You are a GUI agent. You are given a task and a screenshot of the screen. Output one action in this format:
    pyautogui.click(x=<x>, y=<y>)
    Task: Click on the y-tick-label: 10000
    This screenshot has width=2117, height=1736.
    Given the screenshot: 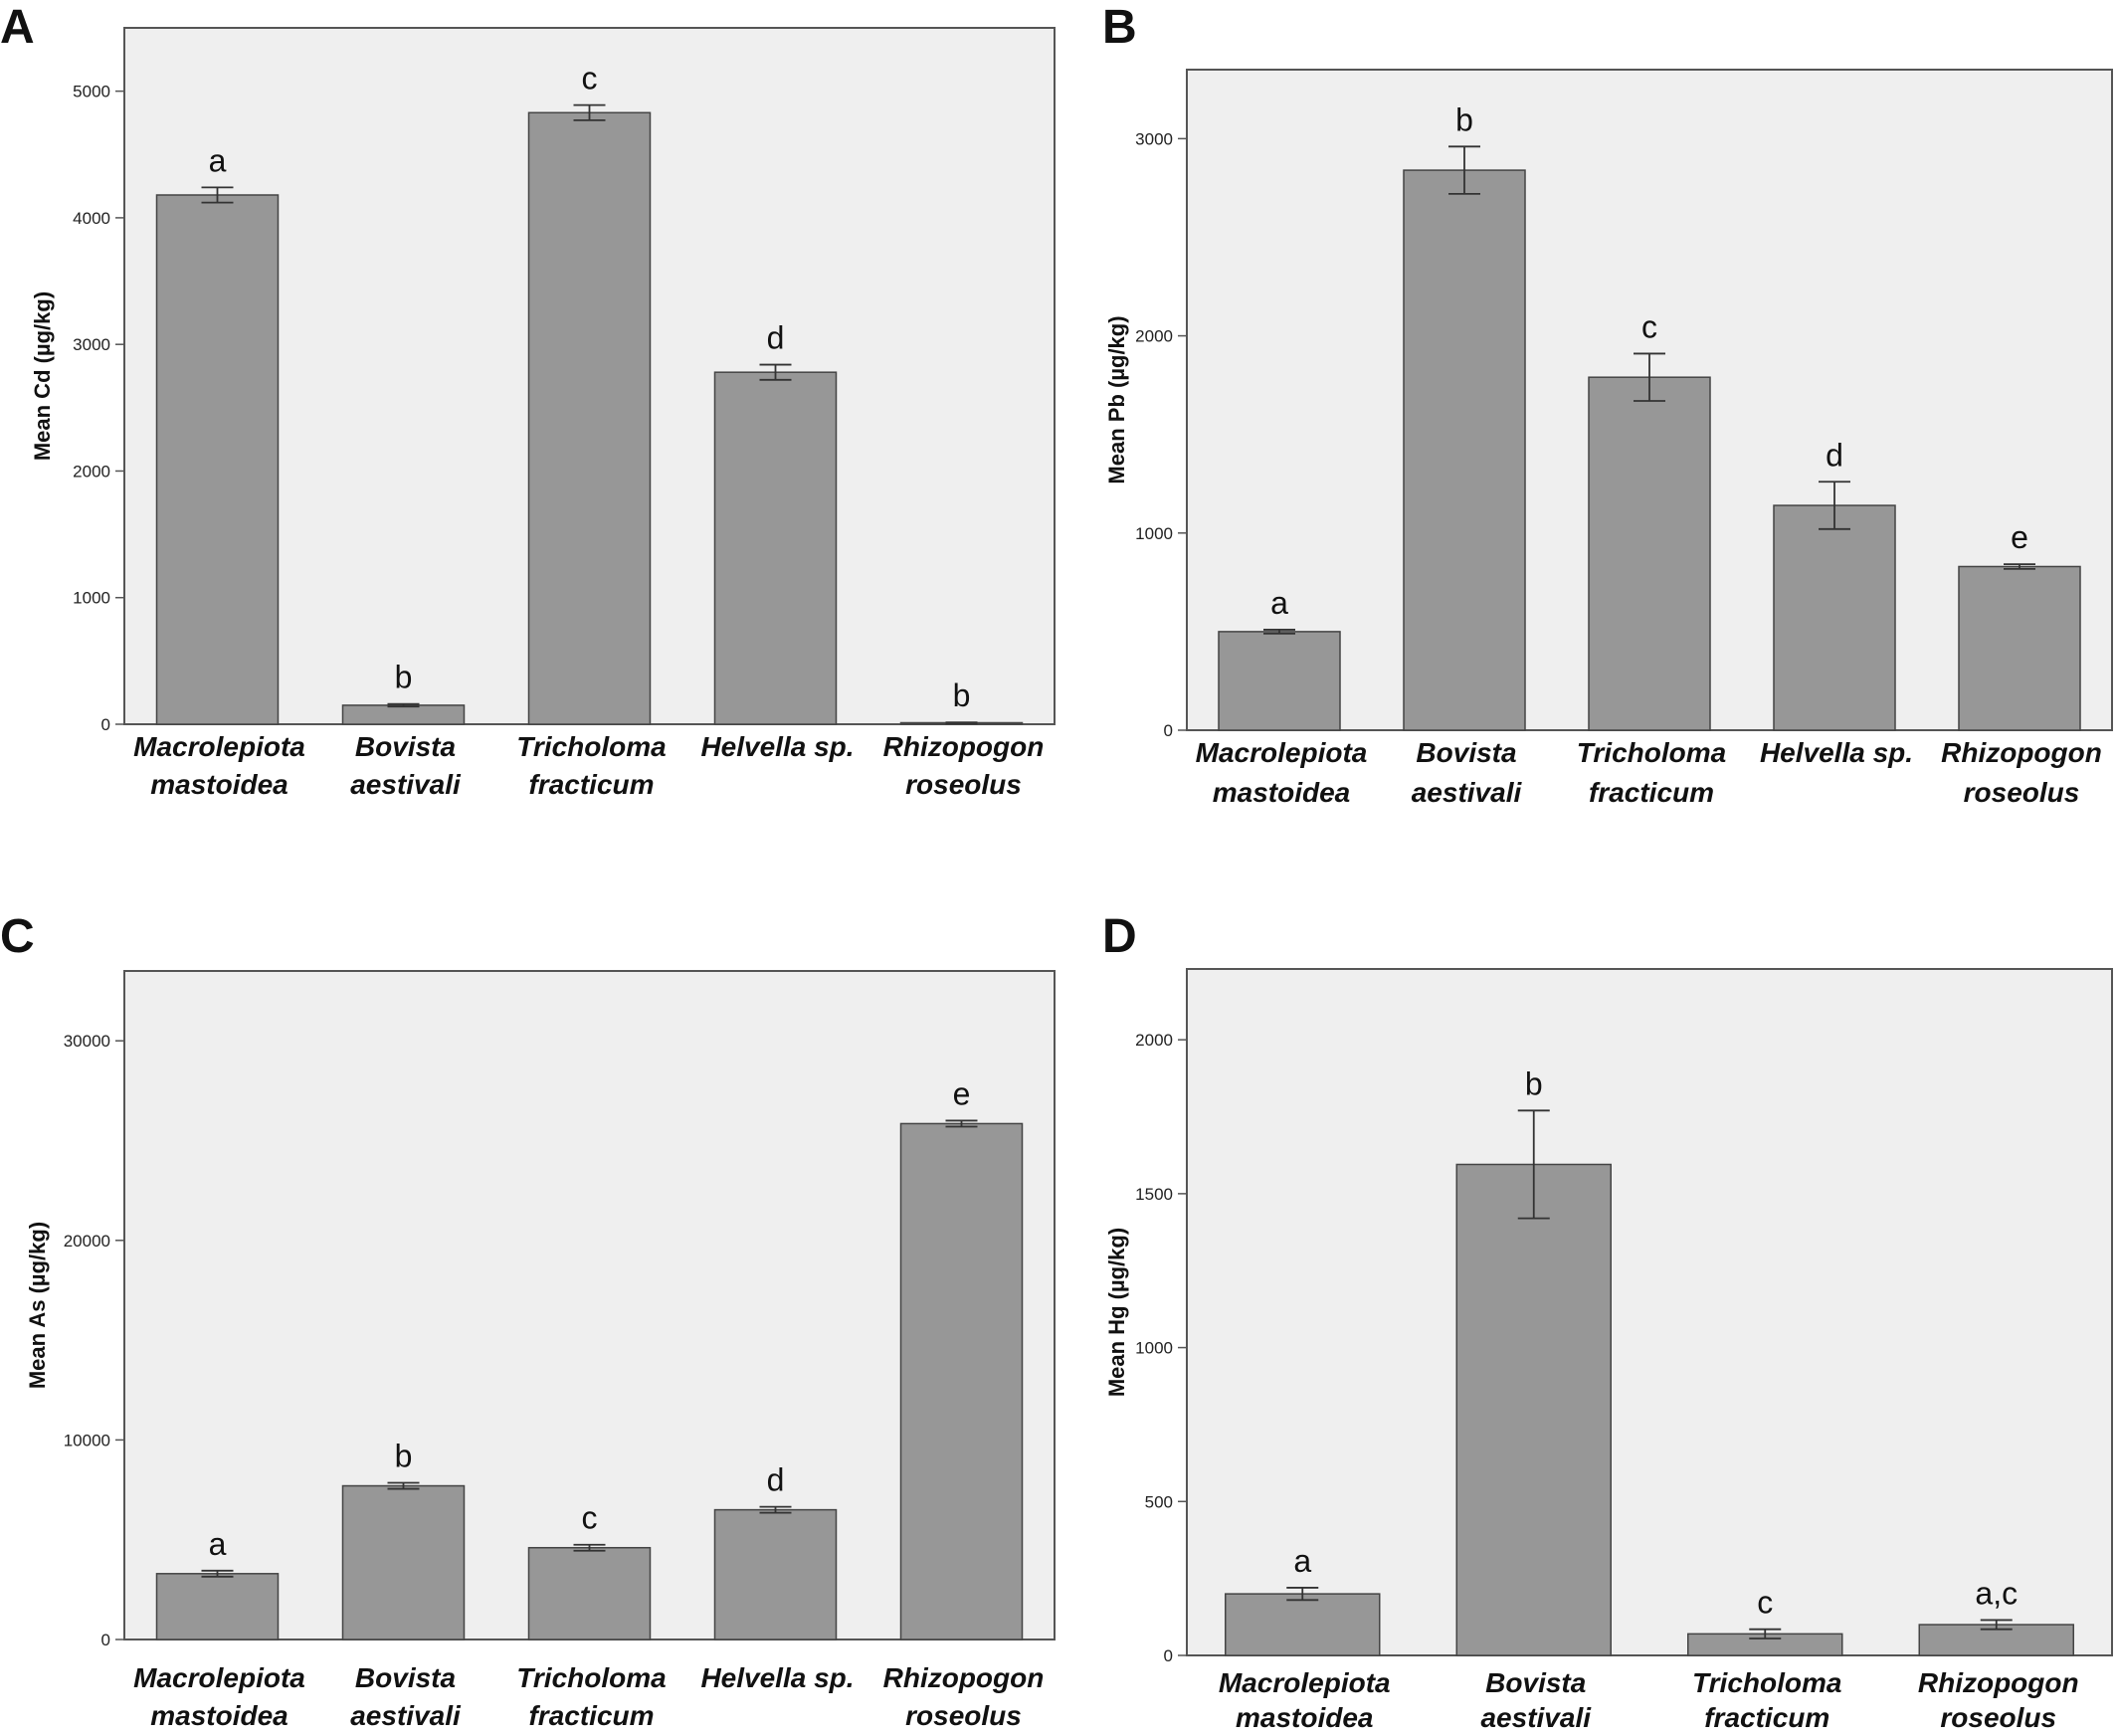 What is the action you would take?
    pyautogui.click(x=87, y=1440)
    